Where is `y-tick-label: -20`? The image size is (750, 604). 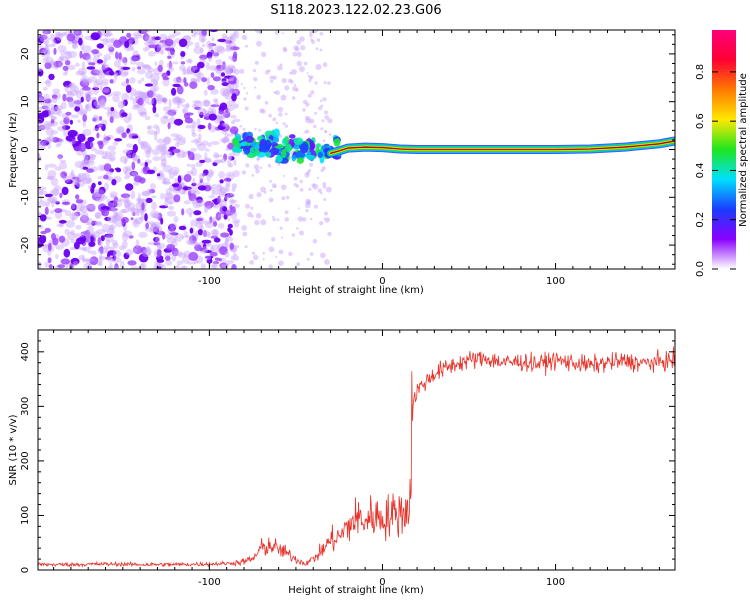
y-tick-label: -20 is located at coordinates (25, 245).